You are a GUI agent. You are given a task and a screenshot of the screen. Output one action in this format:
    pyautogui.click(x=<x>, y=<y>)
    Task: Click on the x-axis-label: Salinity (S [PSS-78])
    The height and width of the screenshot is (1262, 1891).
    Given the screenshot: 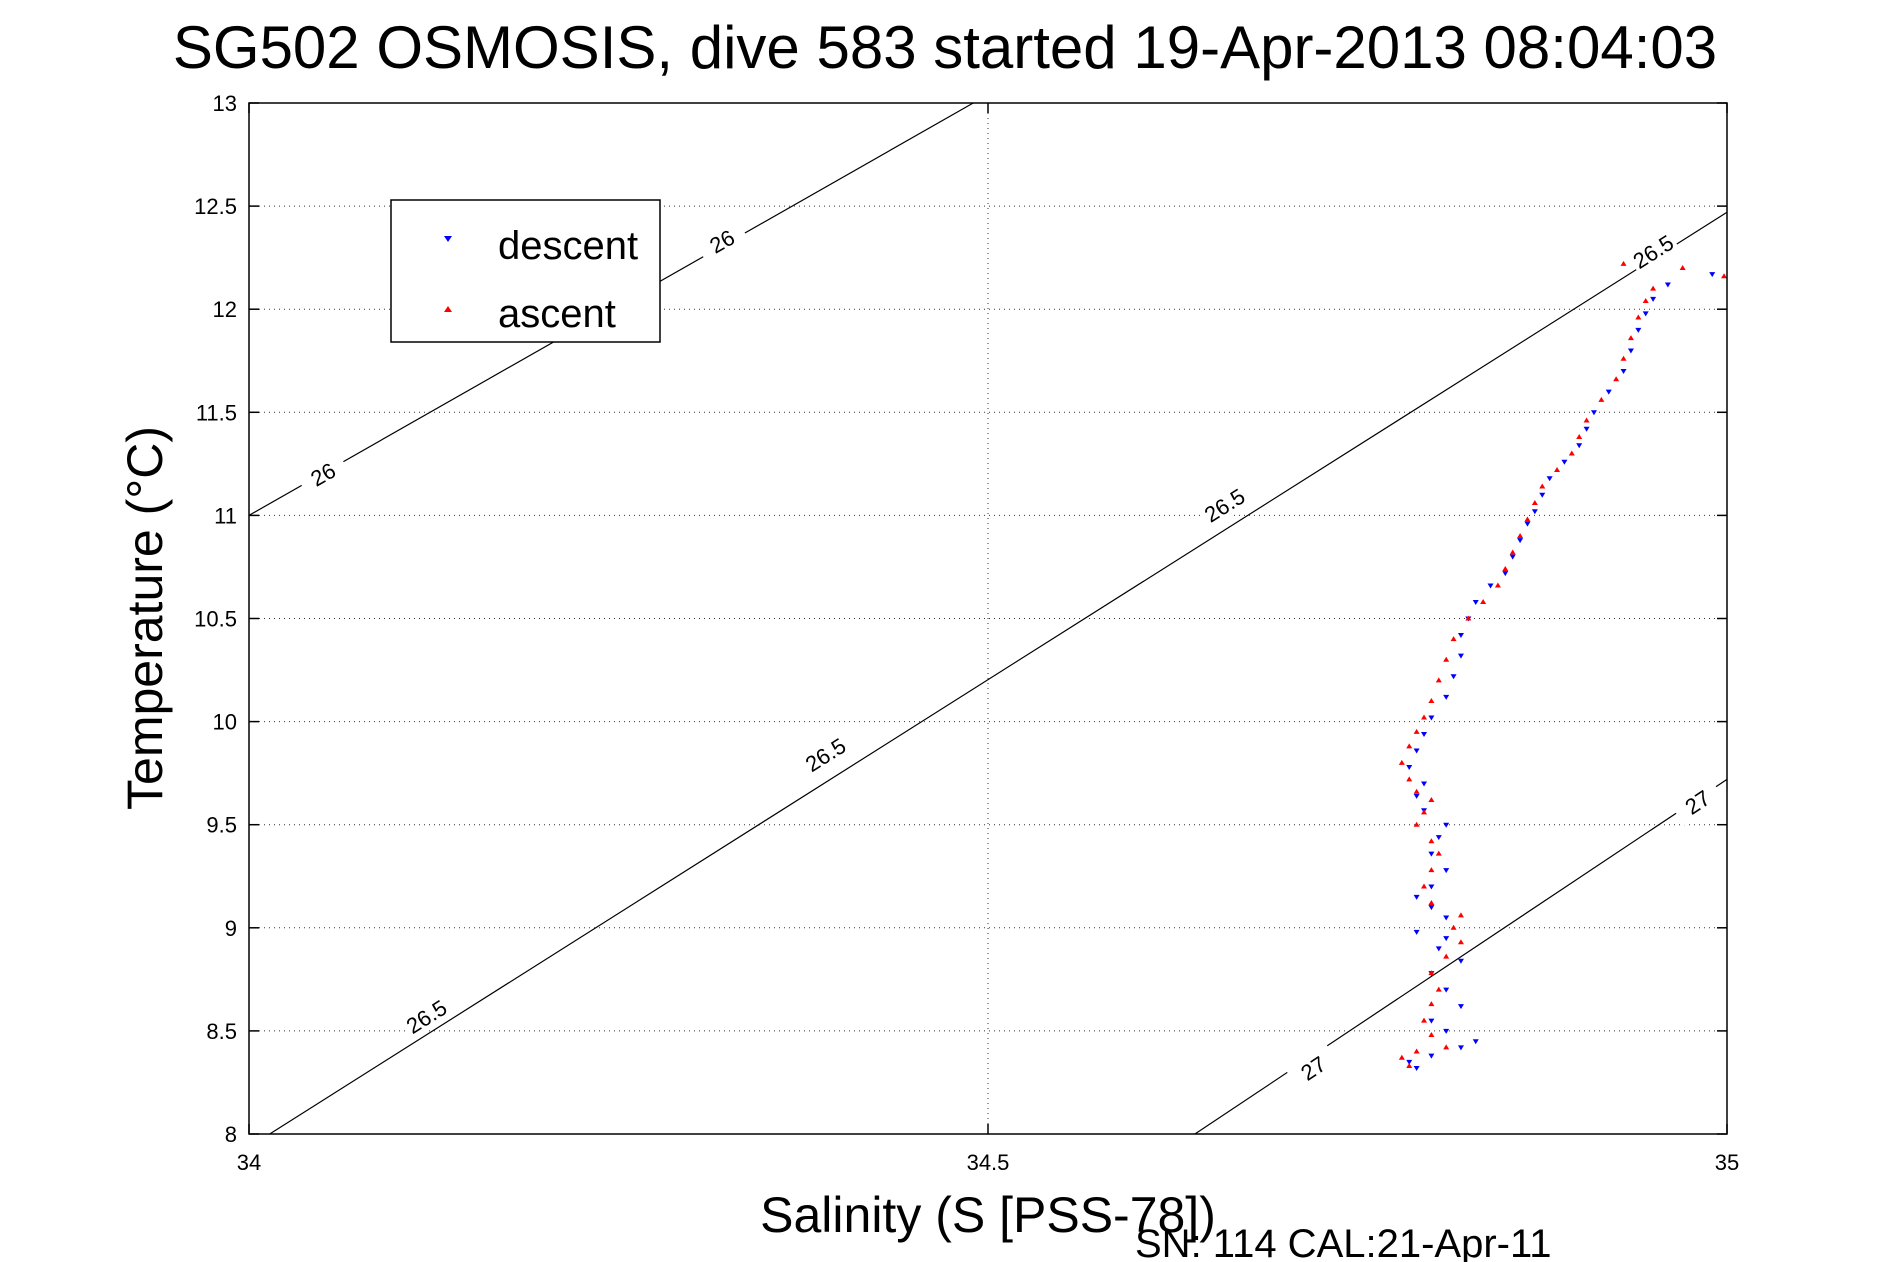 What is the action you would take?
    pyautogui.click(x=988, y=1215)
    